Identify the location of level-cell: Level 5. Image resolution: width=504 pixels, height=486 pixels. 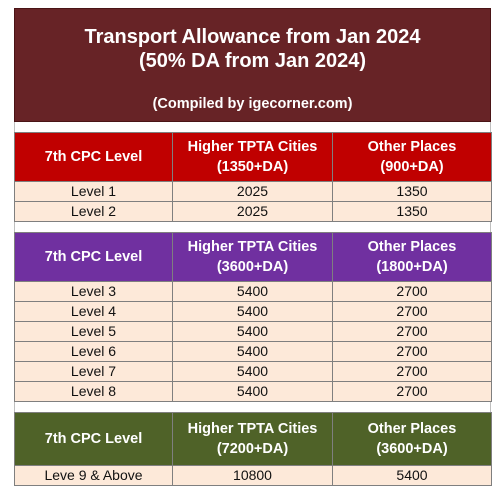
(93, 331).